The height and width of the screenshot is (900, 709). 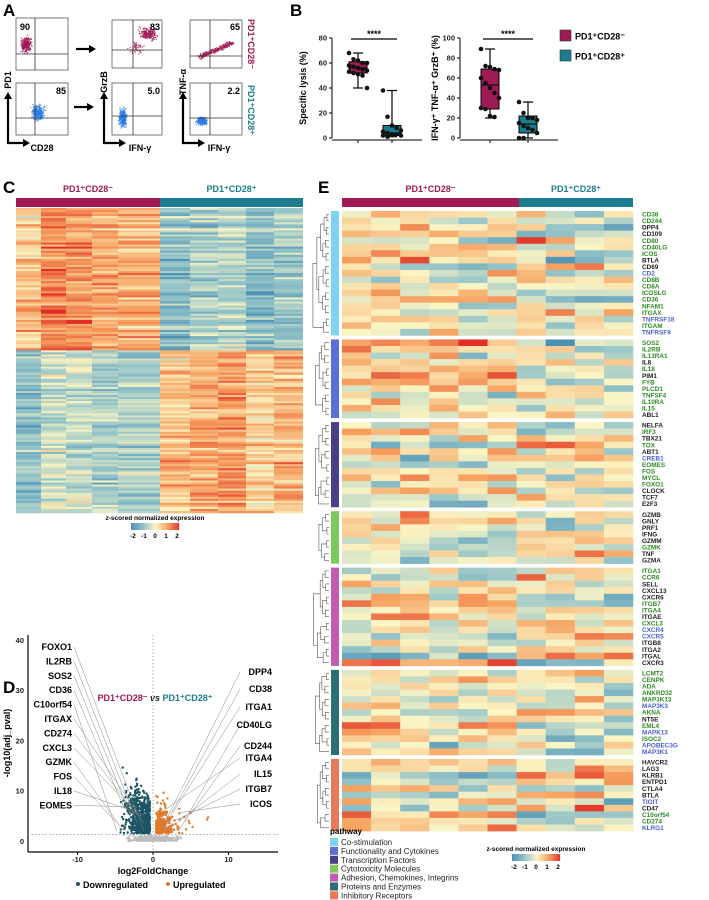 What do you see at coordinates (60, 690) in the screenshot?
I see `gene-label-down: CD36` at bounding box center [60, 690].